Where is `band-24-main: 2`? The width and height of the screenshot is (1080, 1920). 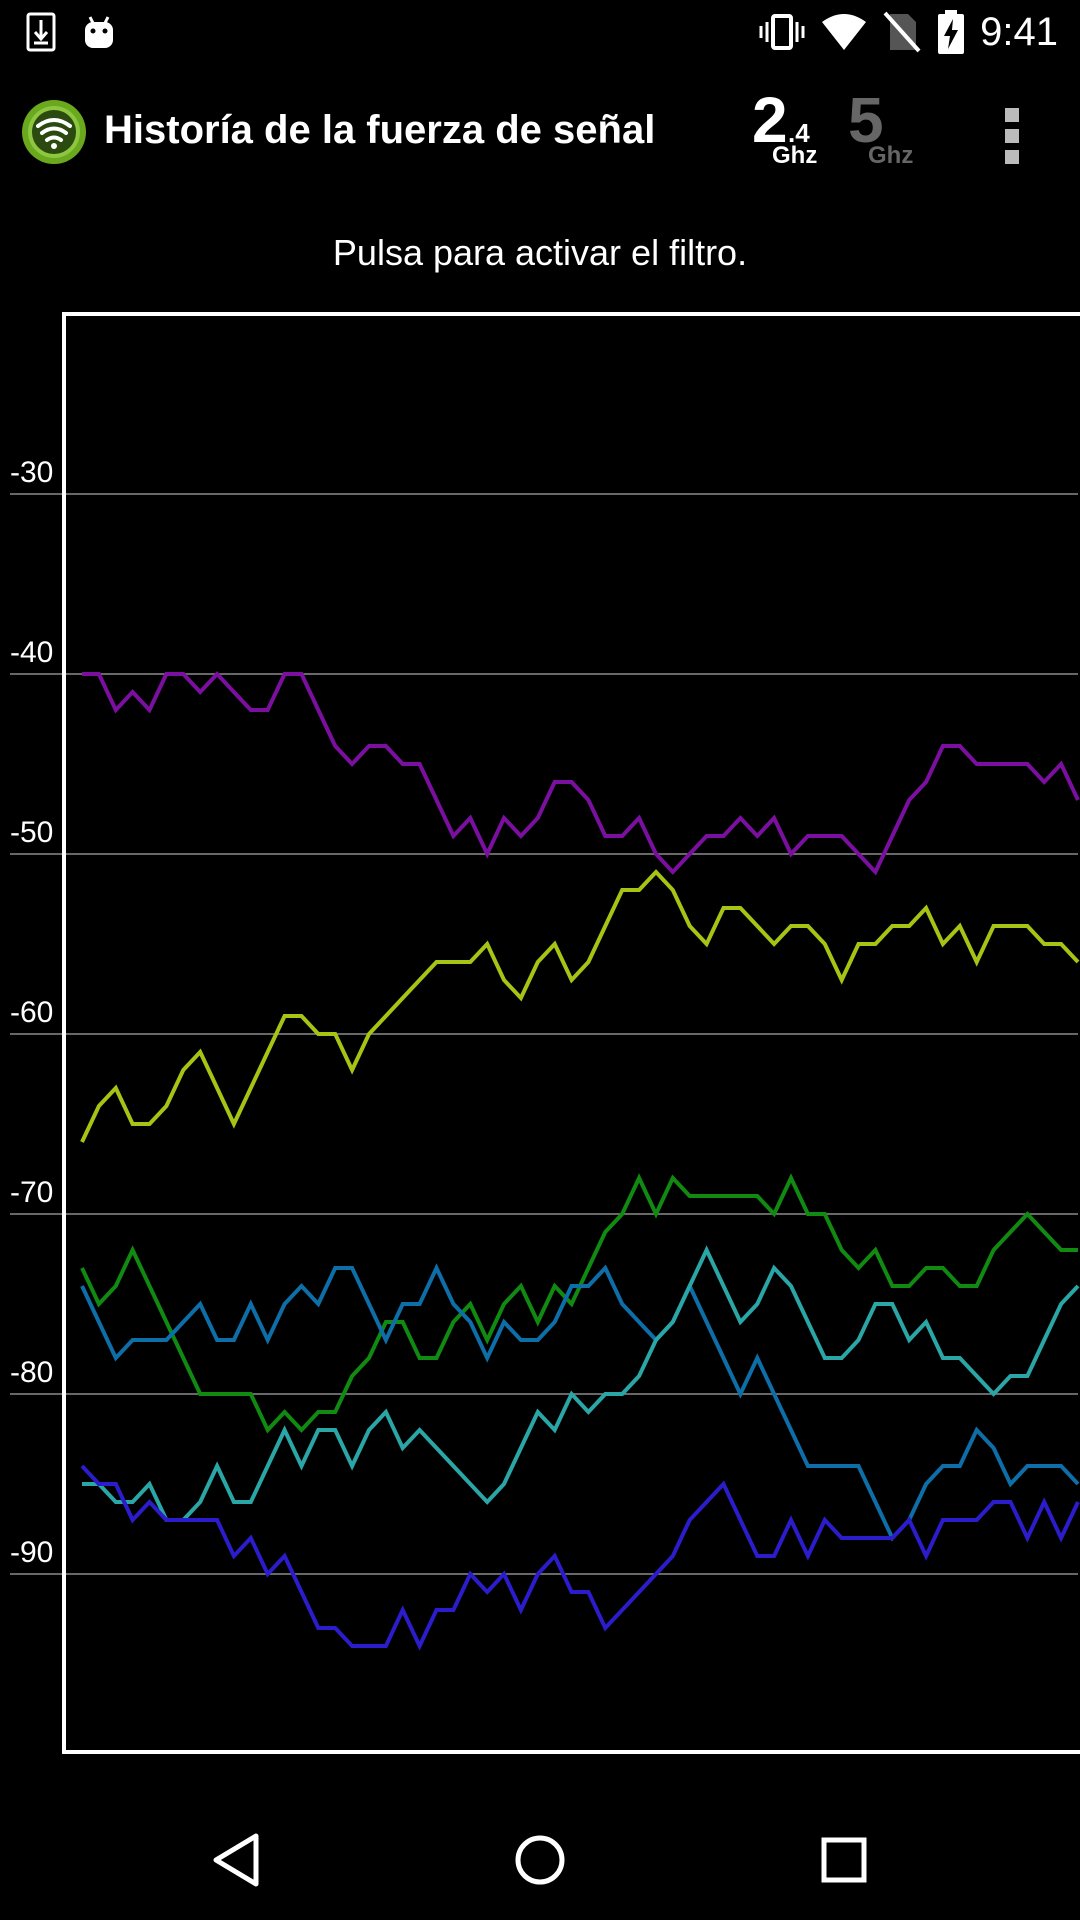
band-24-main: 2 is located at coordinates (770, 120).